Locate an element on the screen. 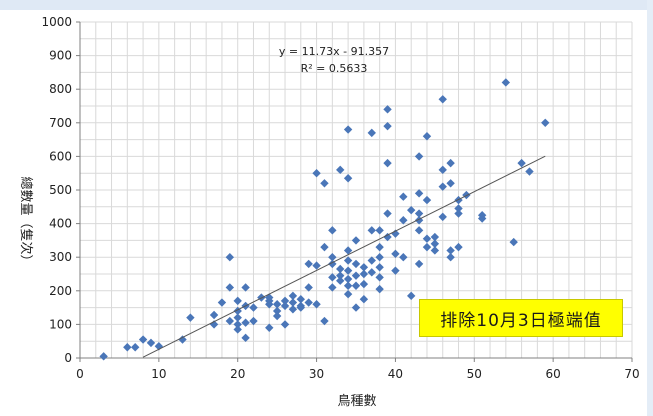 This screenshot has height=416, width=653. y-tick-label: 800 is located at coordinates (60, 89).